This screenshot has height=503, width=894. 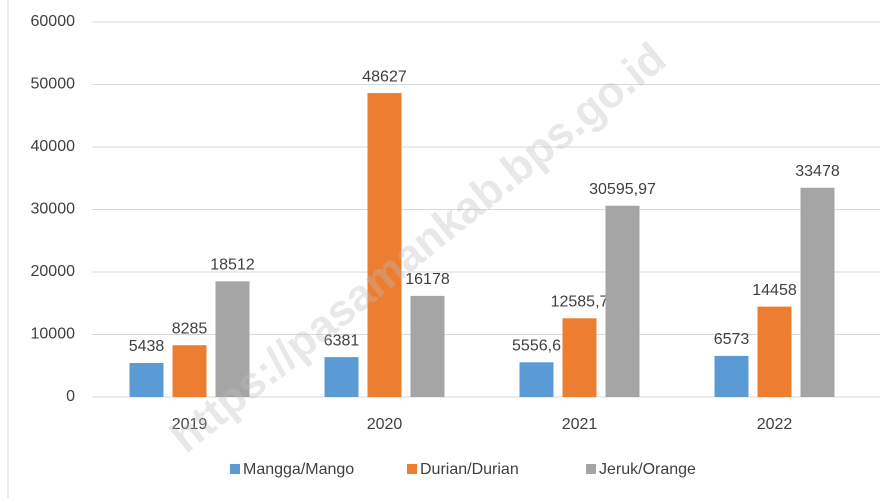 What do you see at coordinates (580, 424) in the screenshot?
I see `x-tick-label: 2021` at bounding box center [580, 424].